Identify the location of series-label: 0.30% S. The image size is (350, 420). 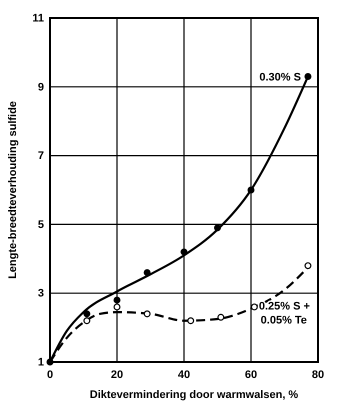
(280, 77).